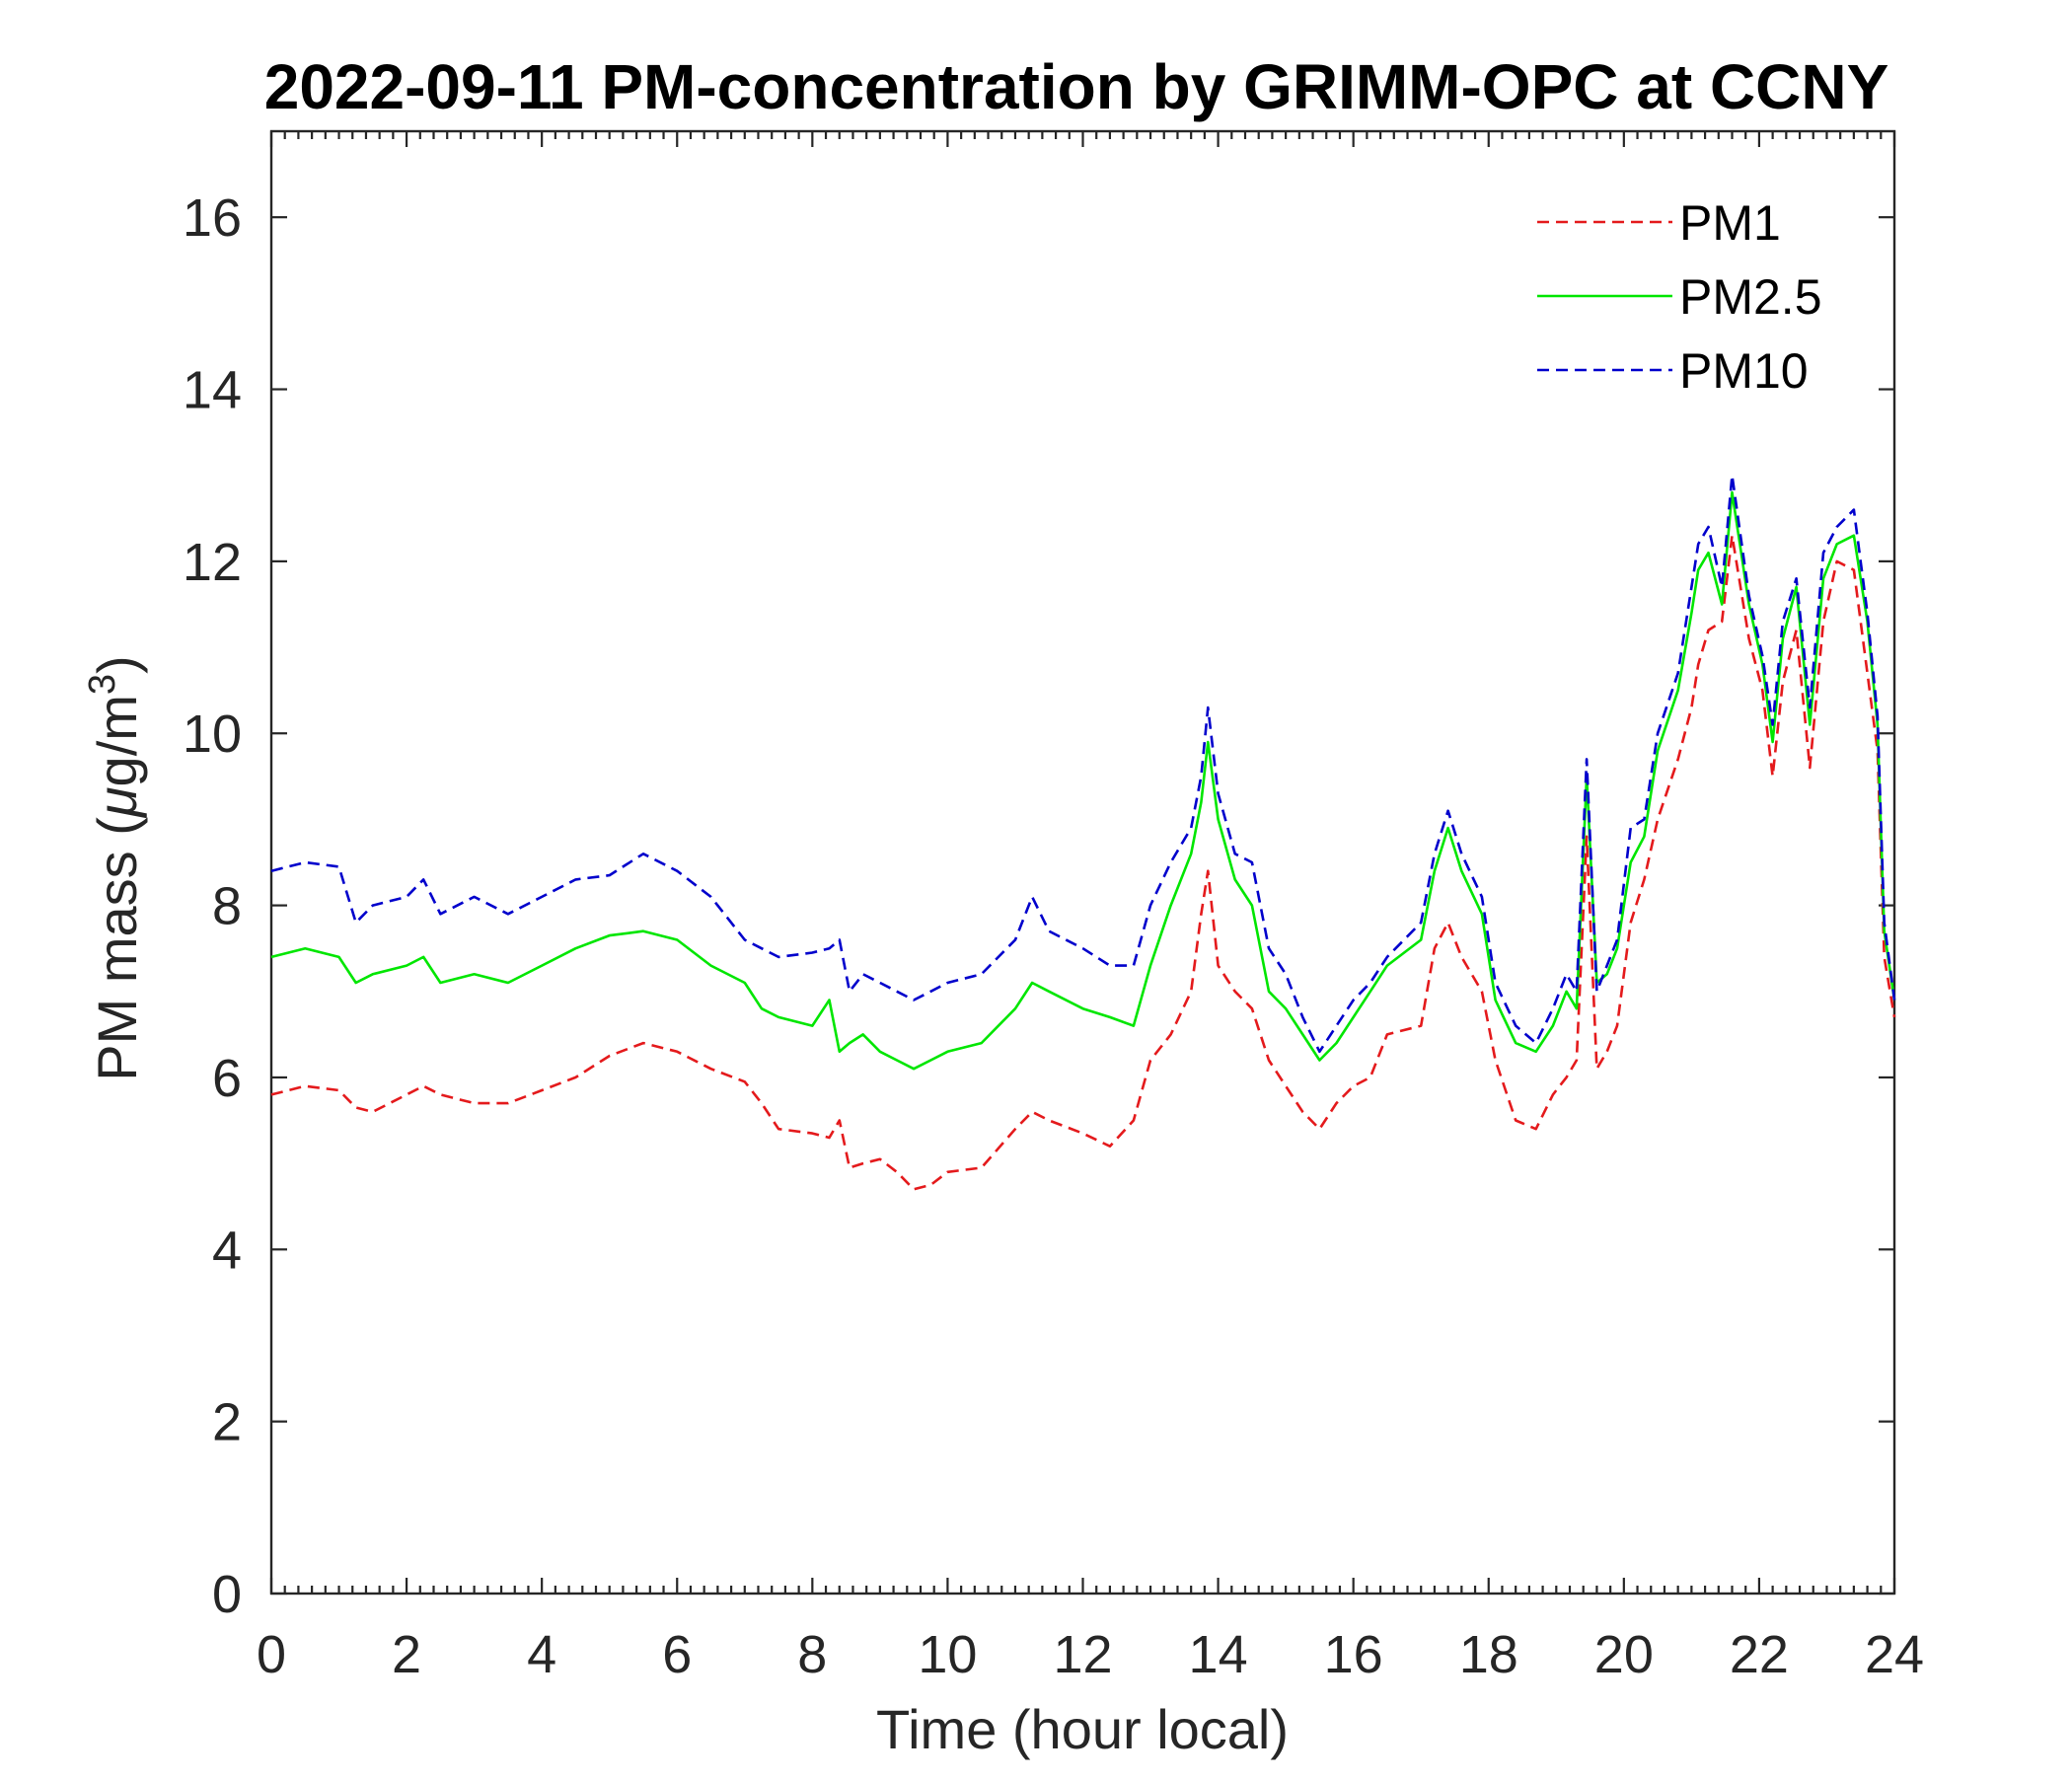  I want to click on x-tick-label: 8, so click(812, 1654).